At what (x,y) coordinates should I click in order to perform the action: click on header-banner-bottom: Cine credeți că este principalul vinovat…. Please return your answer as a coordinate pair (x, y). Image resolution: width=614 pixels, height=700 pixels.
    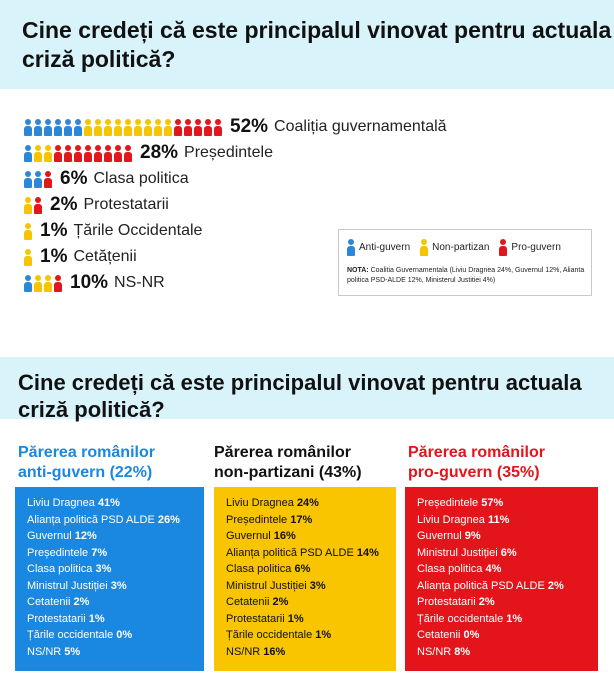
    Looking at the image, I should click on (307, 389).